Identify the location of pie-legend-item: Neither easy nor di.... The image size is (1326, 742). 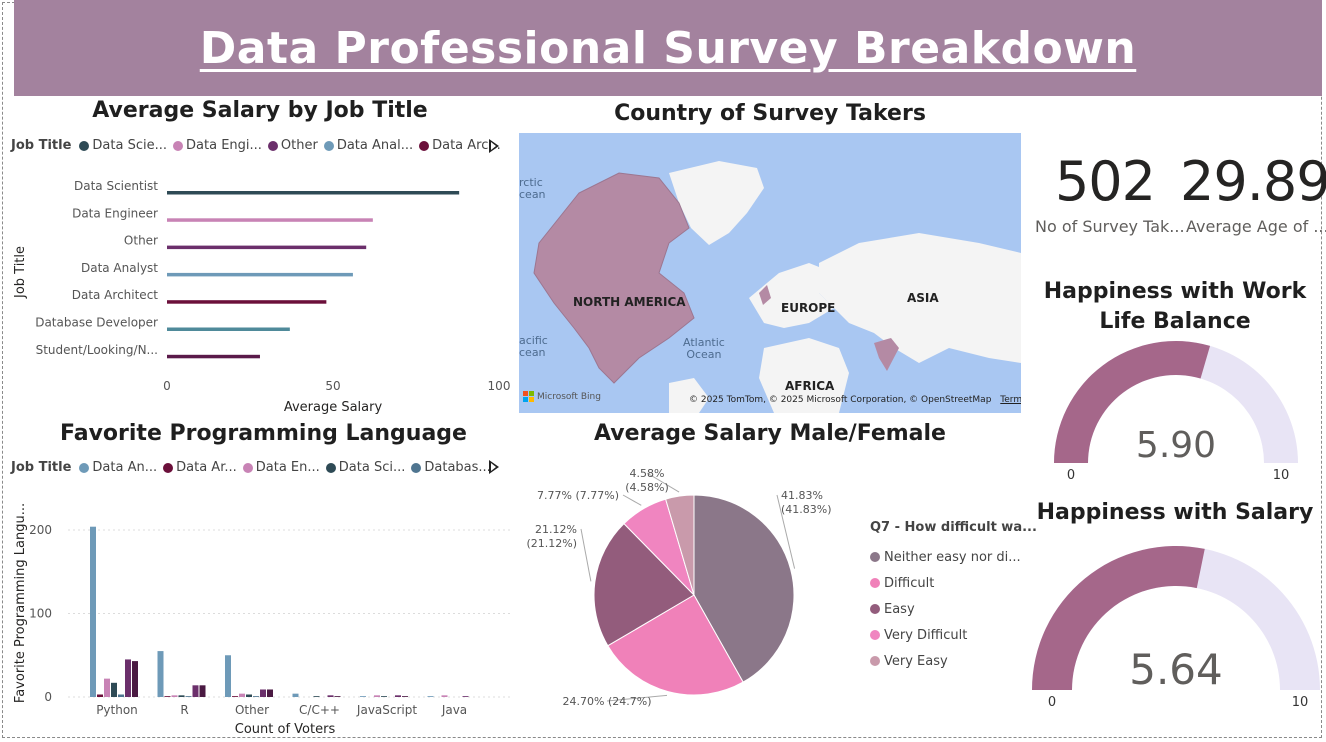
(953, 557).